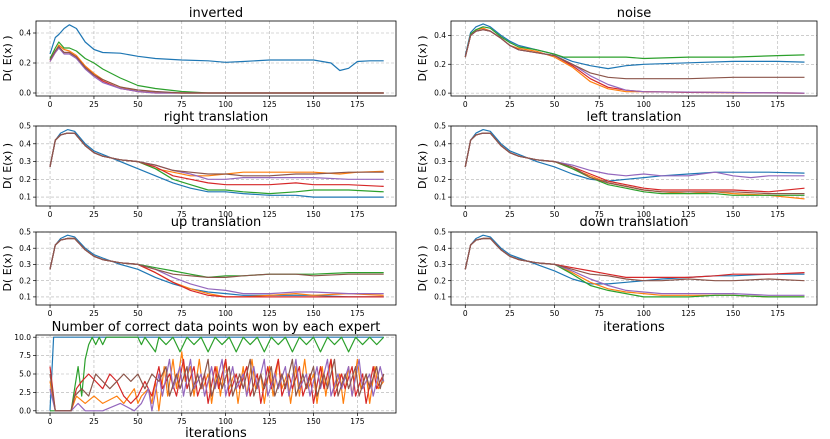  What do you see at coordinates (216, 13) in the screenshot?
I see `panel-title: inverted` at bounding box center [216, 13].